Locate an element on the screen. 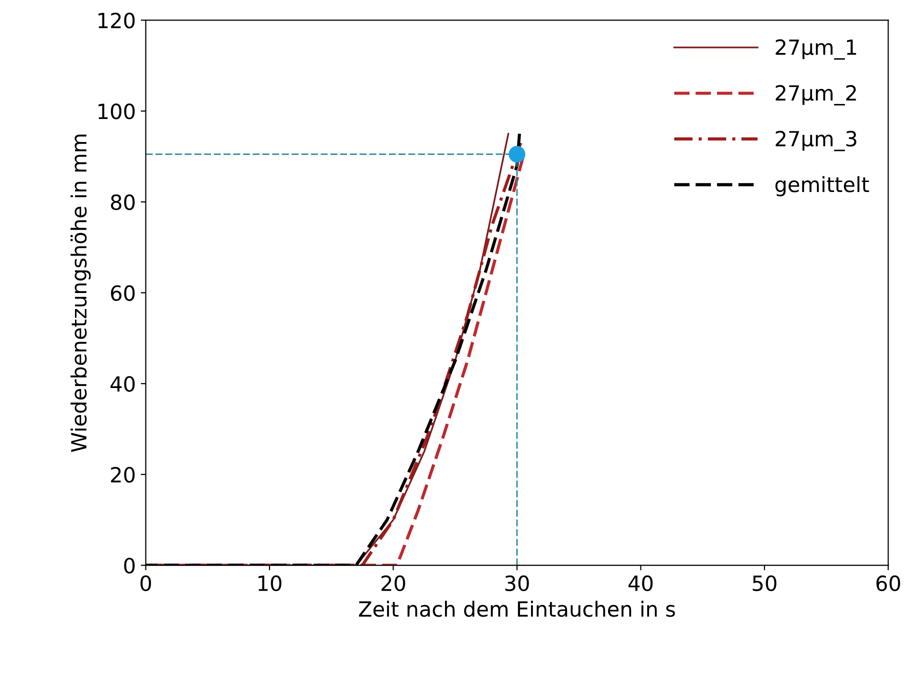 This screenshot has width=911, height=673. x-tick-label: 0 is located at coordinates (146, 583).